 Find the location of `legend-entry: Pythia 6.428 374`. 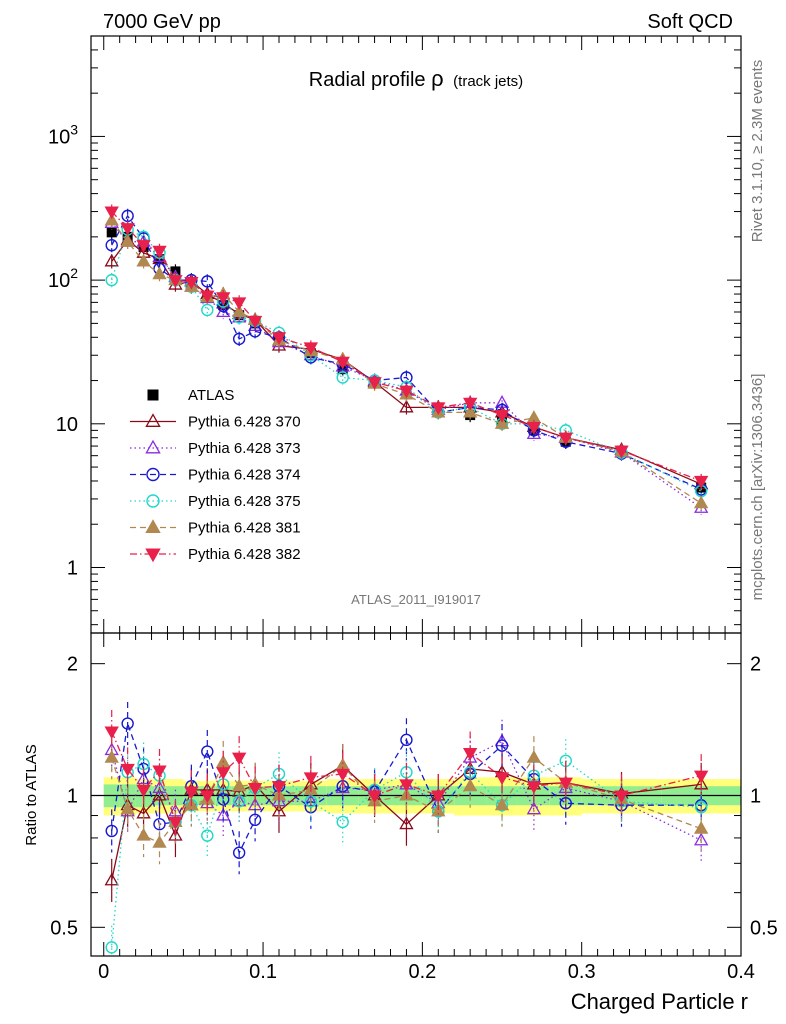

legend-entry: Pythia 6.428 374 is located at coordinates (215, 475).